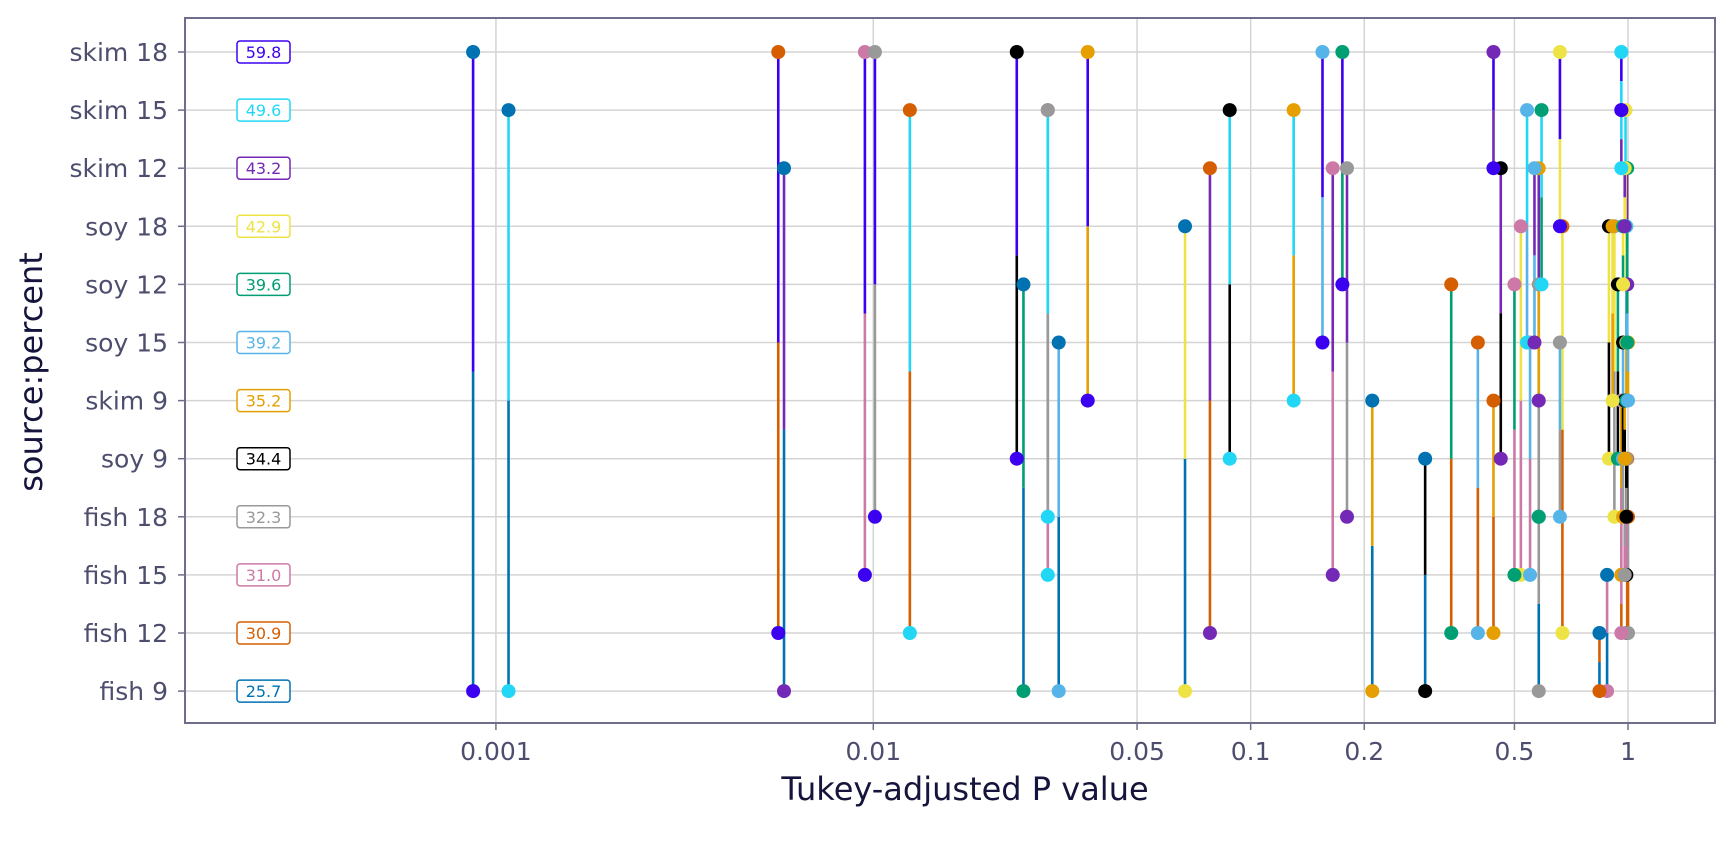  I want to click on mean-label: 39.2, so click(264, 343).